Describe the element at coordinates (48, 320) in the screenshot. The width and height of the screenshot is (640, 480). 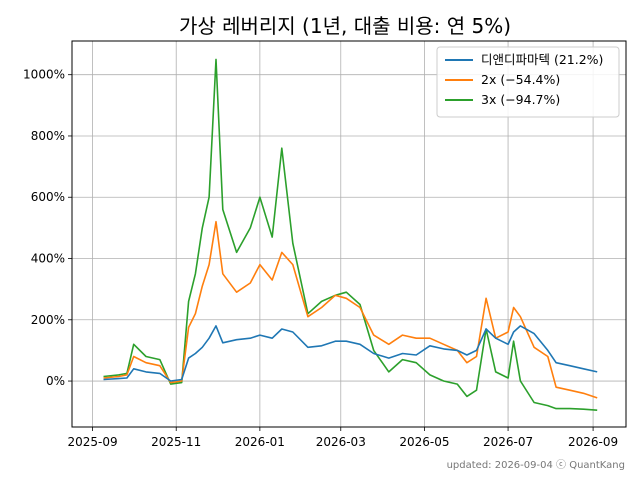
I see `y-tick-label: 200%` at that location.